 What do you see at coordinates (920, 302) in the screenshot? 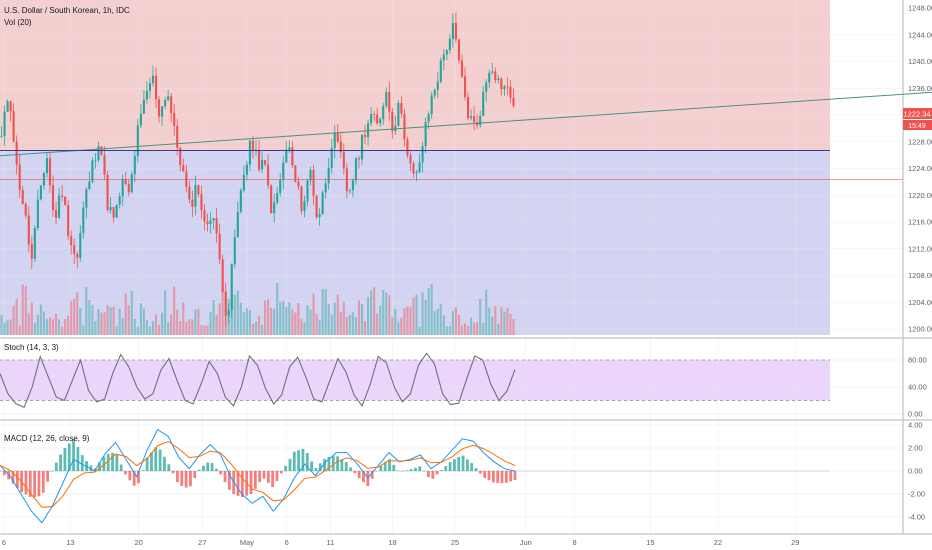
I see `price-tick-label: 1204.00` at bounding box center [920, 302].